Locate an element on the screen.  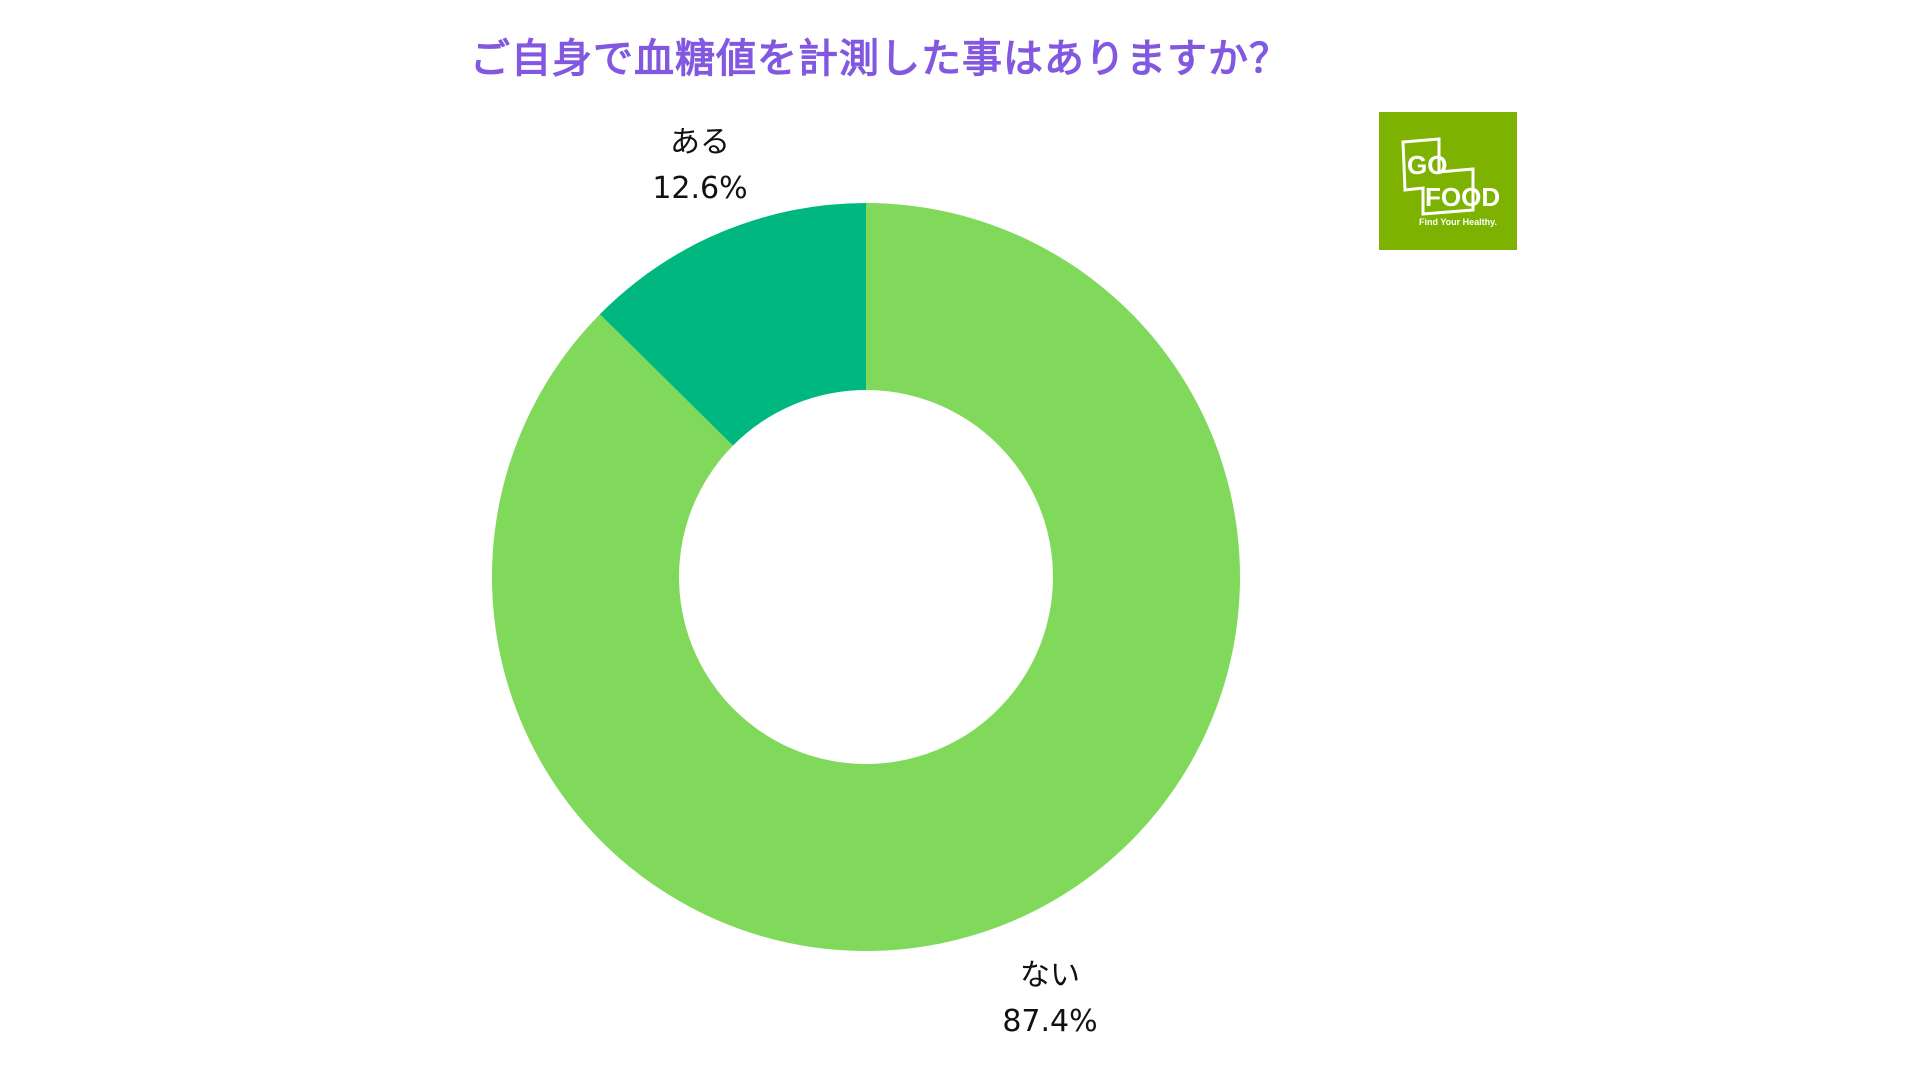
gofood-logo: GO FOOD Find Your Healthy. is located at coordinates (1448, 181).